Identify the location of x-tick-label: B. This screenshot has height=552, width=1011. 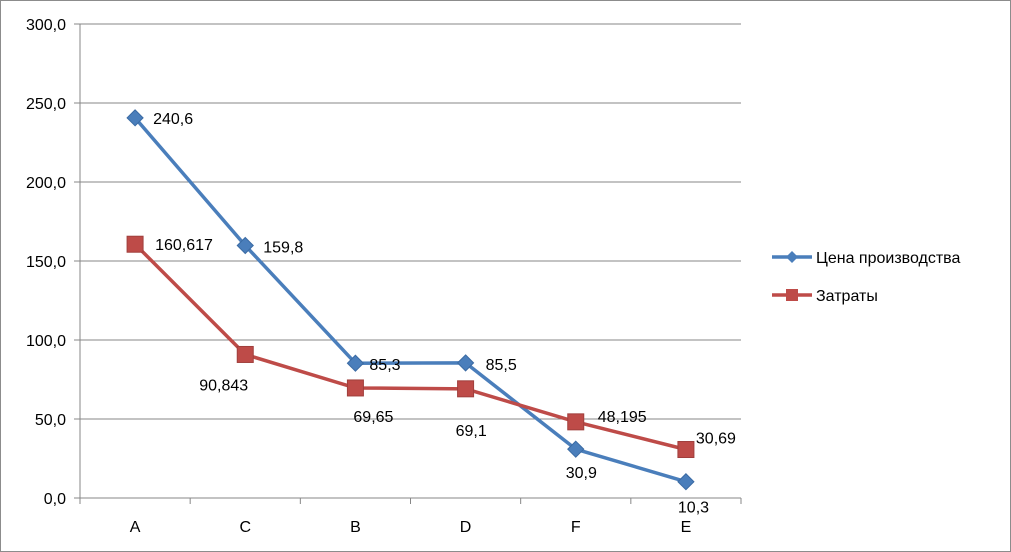
(355, 527).